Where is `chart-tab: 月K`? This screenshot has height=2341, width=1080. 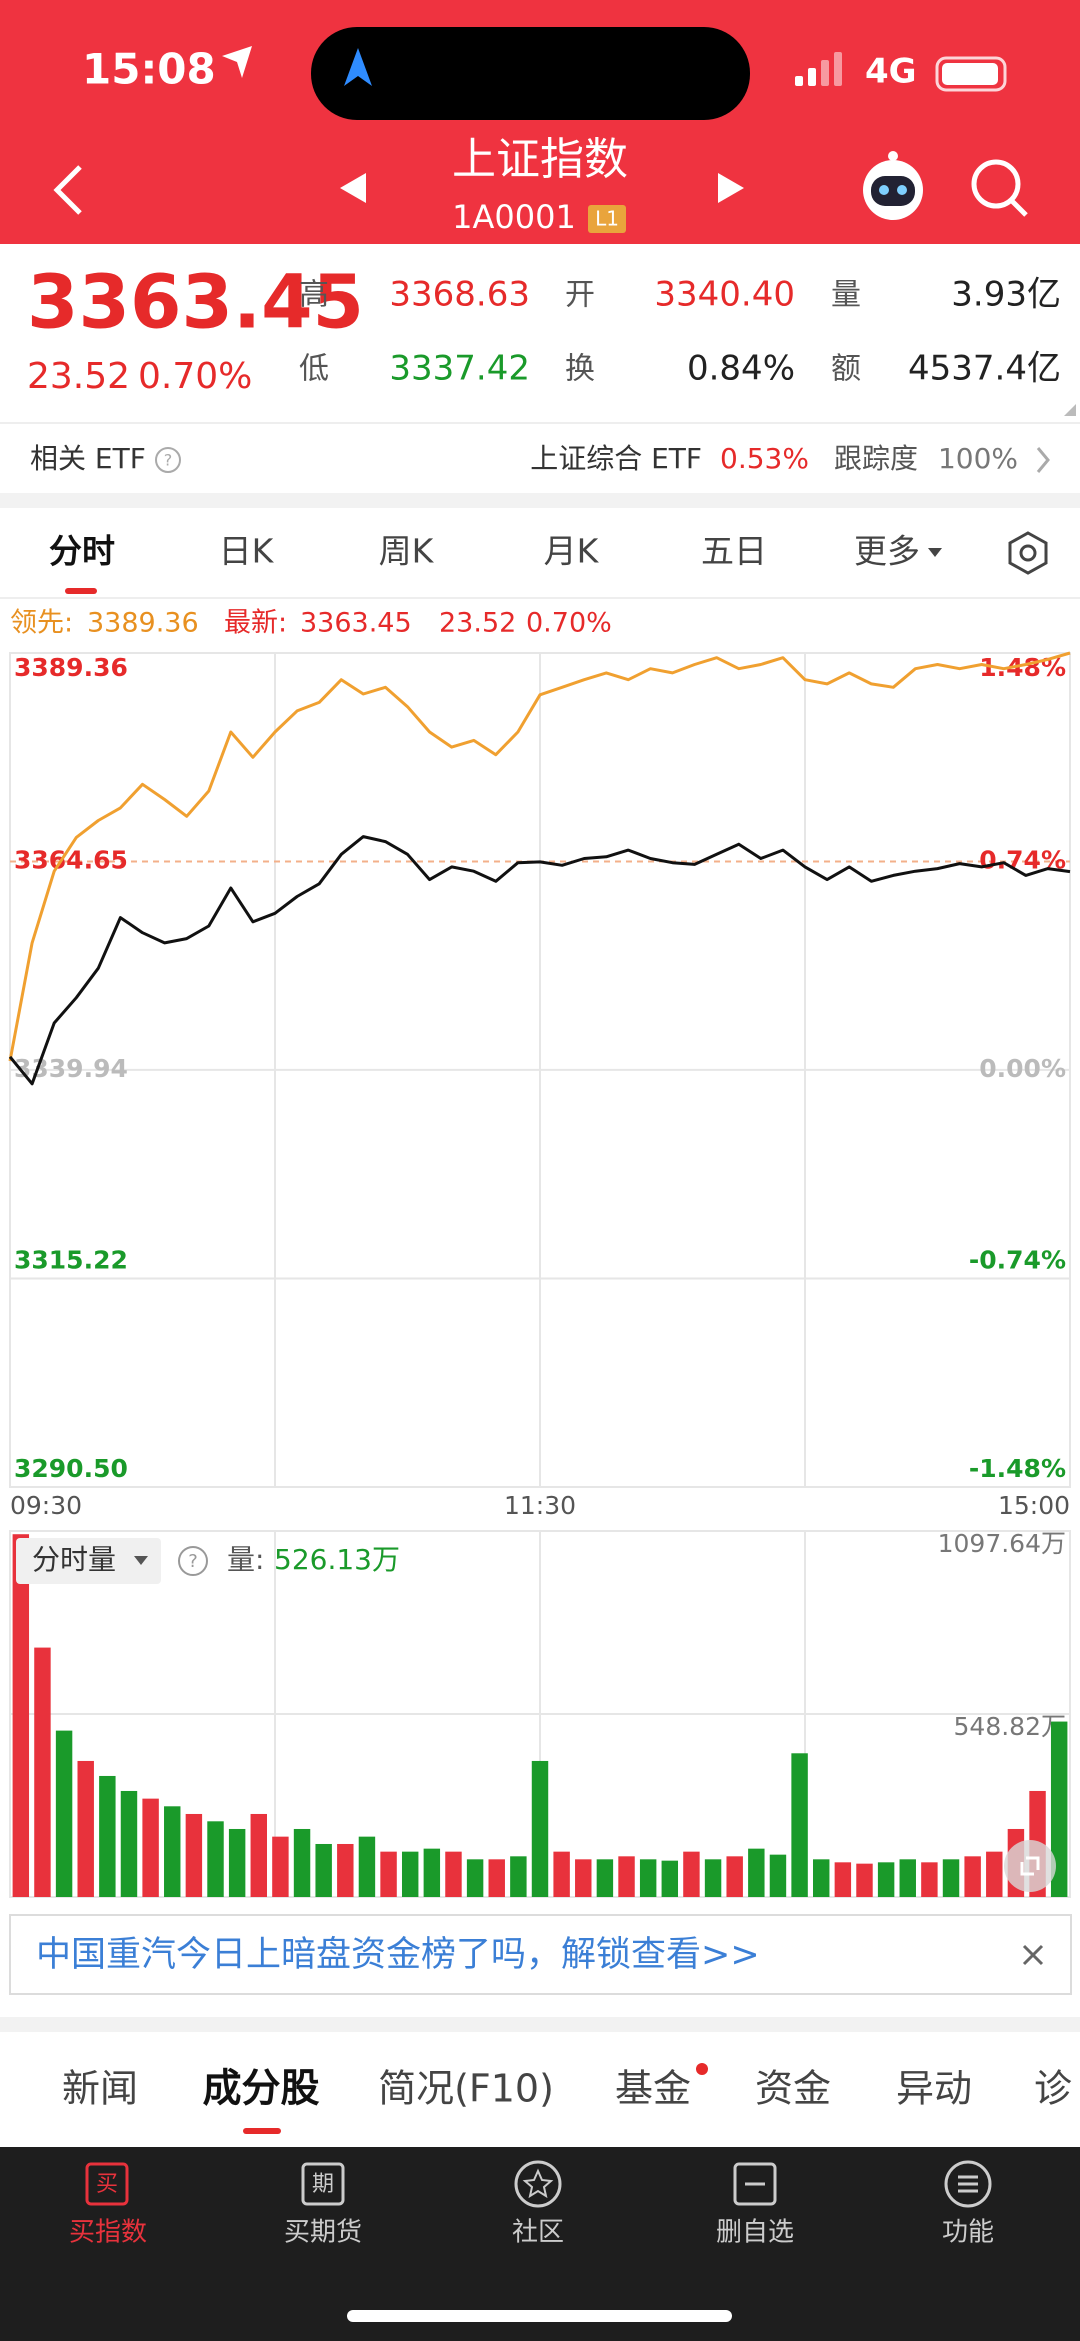 chart-tab: 月K is located at coordinates (572, 551).